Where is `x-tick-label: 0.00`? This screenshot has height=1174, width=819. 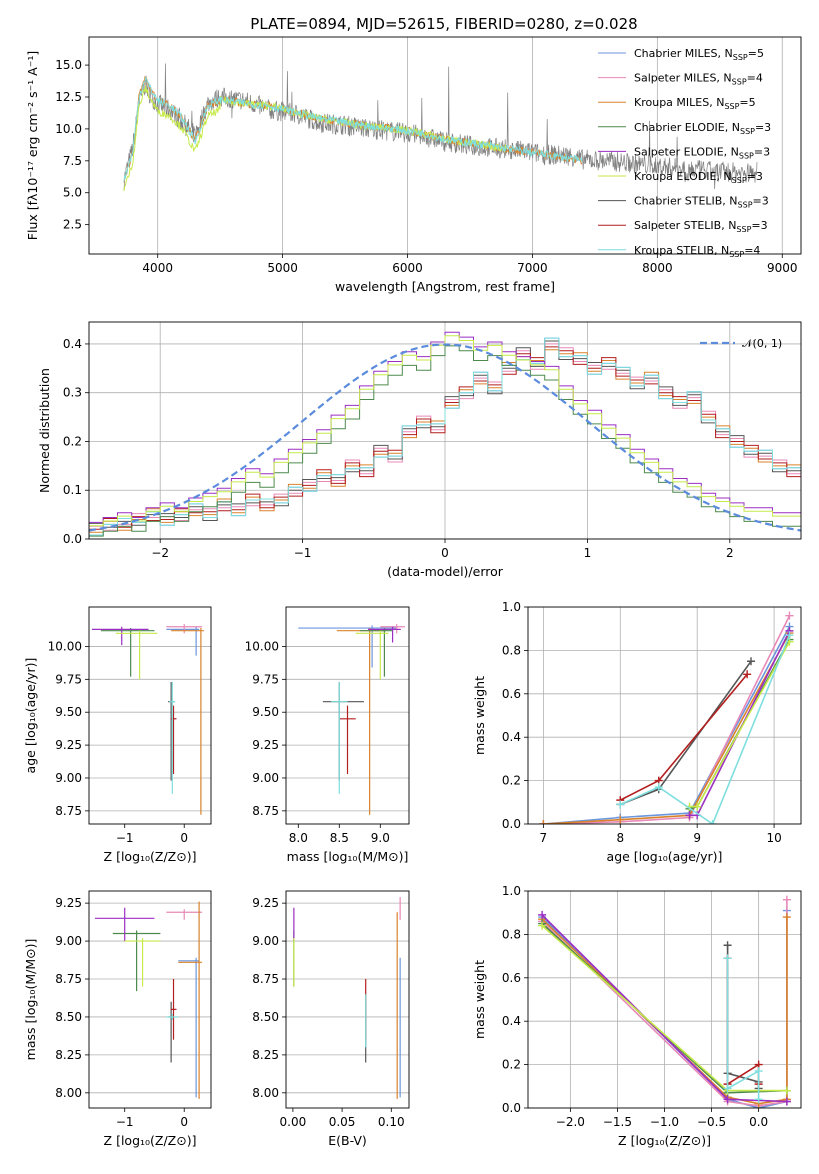
x-tick-label: 0.00 is located at coordinates (293, 1122).